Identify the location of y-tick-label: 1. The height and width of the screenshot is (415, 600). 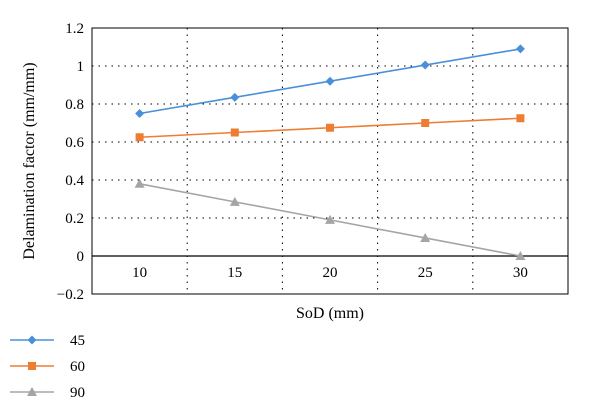
(81, 67).